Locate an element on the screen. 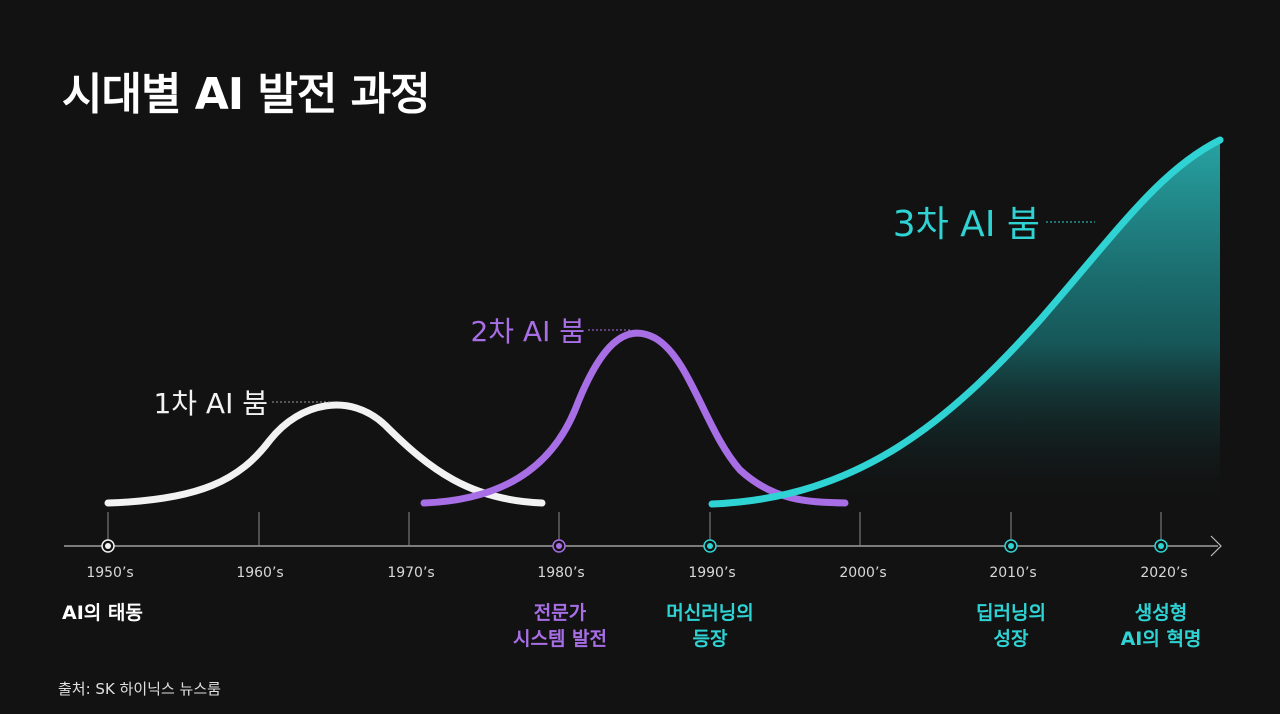  tick-label-2010: 2010’s is located at coordinates (1012, 573).